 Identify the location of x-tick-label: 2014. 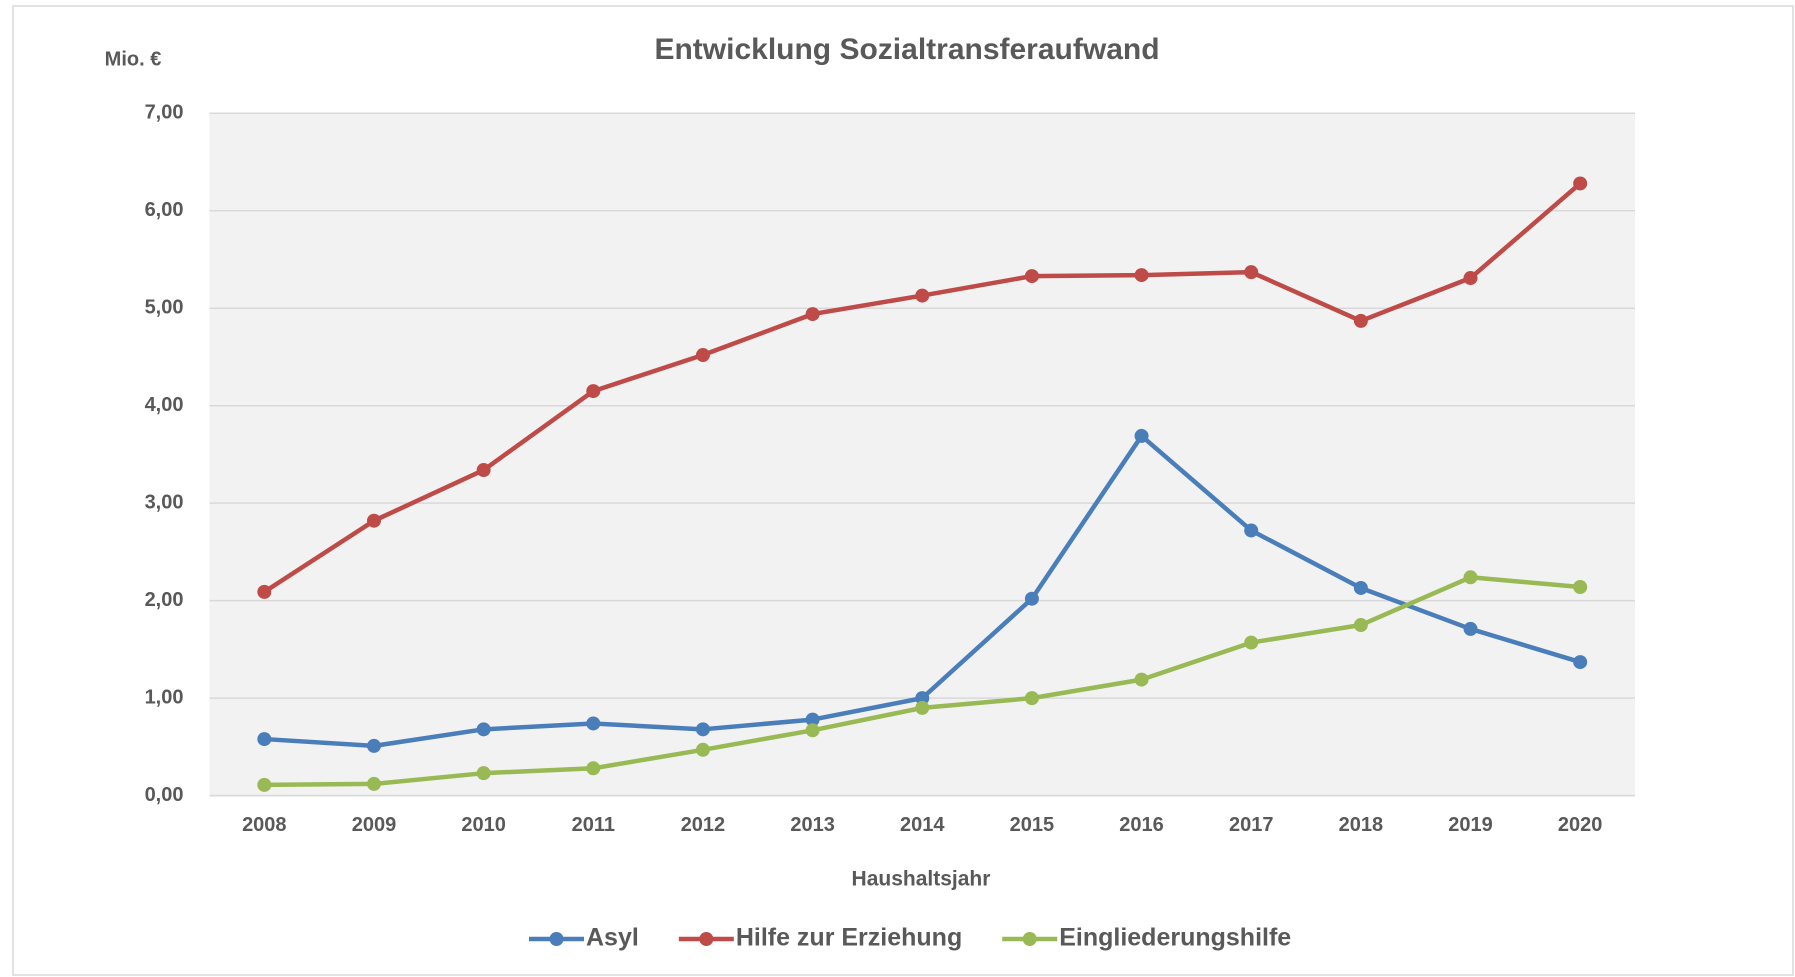
(922, 825).